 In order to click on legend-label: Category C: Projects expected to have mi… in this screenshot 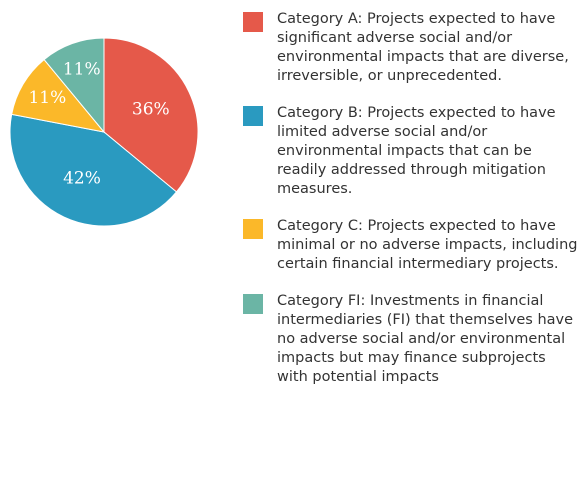, I will do `click(427, 245)`.